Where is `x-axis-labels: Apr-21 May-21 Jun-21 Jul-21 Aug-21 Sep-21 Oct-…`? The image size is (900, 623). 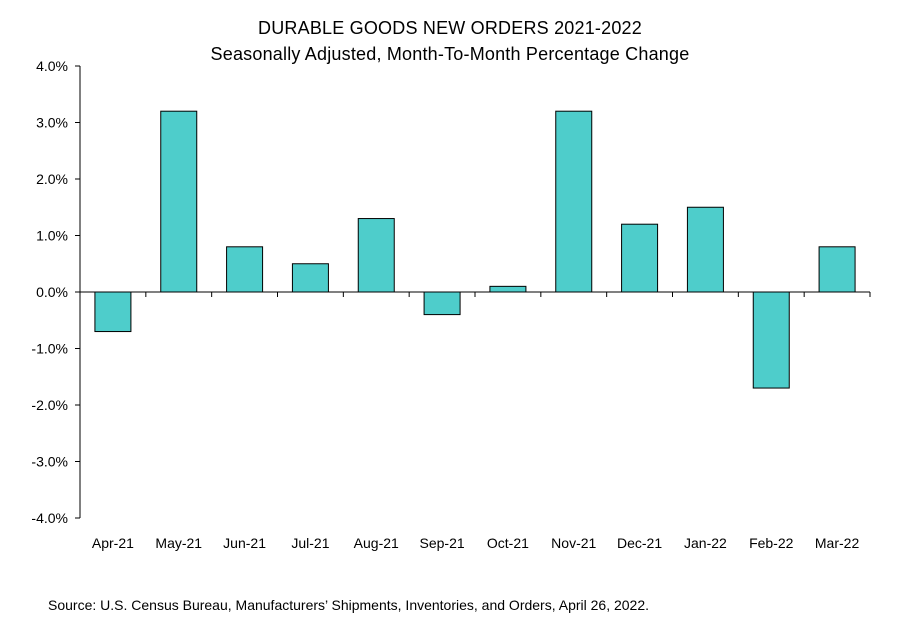 x-axis-labels: Apr-21 May-21 Jun-21 Jul-21 Aug-21 Sep-21 Oct-… is located at coordinates (476, 543).